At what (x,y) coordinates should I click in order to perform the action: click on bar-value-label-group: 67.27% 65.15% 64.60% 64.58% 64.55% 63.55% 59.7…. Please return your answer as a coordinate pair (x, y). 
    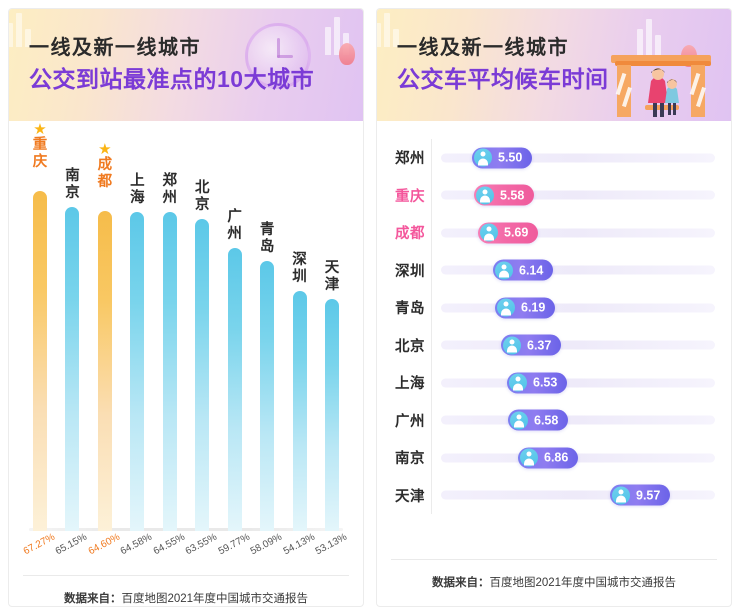
    Looking at the image, I should click on (185, 553).